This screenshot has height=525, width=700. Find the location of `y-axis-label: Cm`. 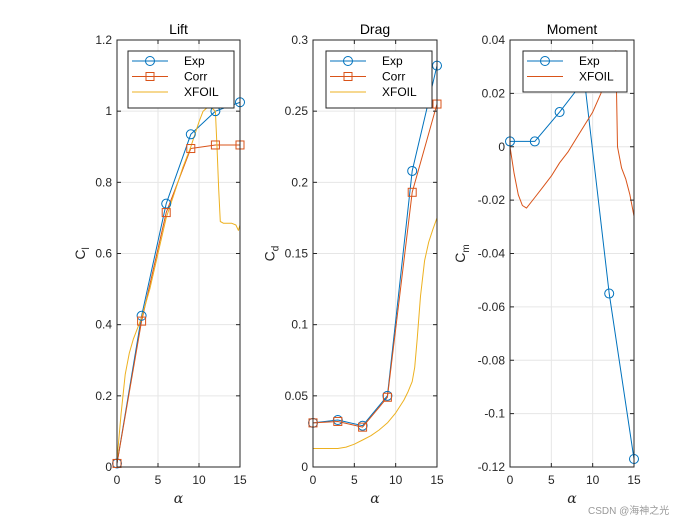

y-axis-label: Cm is located at coordinates (462, 253).